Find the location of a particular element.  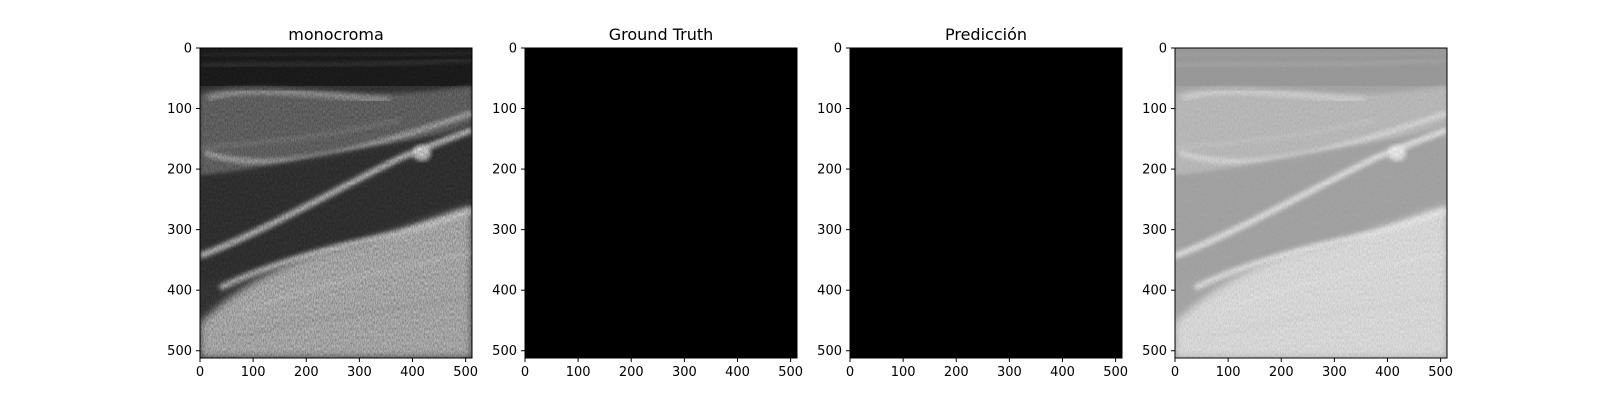

ultrasound-image-with-mask-overlay is located at coordinates (1311, 203).